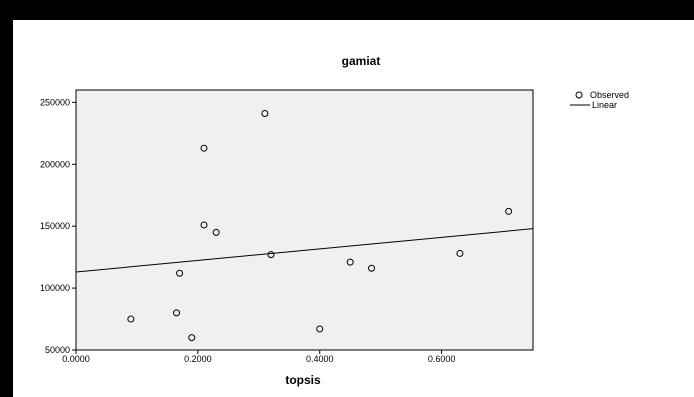  What do you see at coordinates (55, 164) in the screenshot?
I see `y-tick-label: 200000` at bounding box center [55, 164].